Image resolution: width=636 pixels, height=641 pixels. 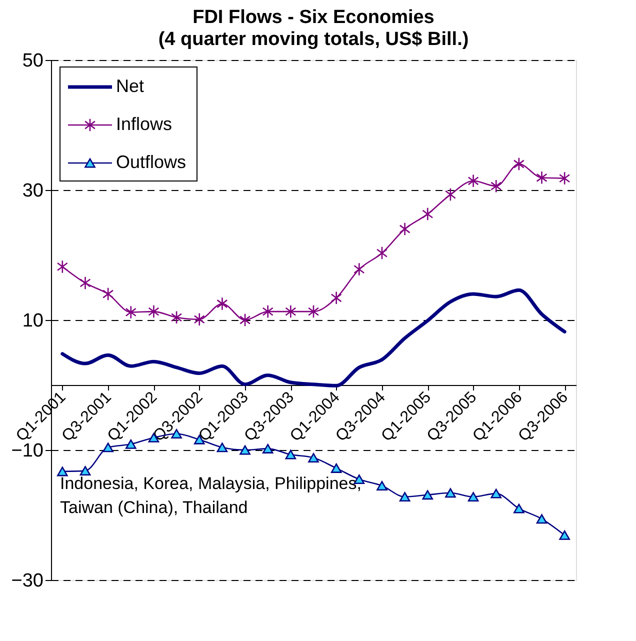 I want to click on y-tick-label: −10, so click(x=27, y=451).